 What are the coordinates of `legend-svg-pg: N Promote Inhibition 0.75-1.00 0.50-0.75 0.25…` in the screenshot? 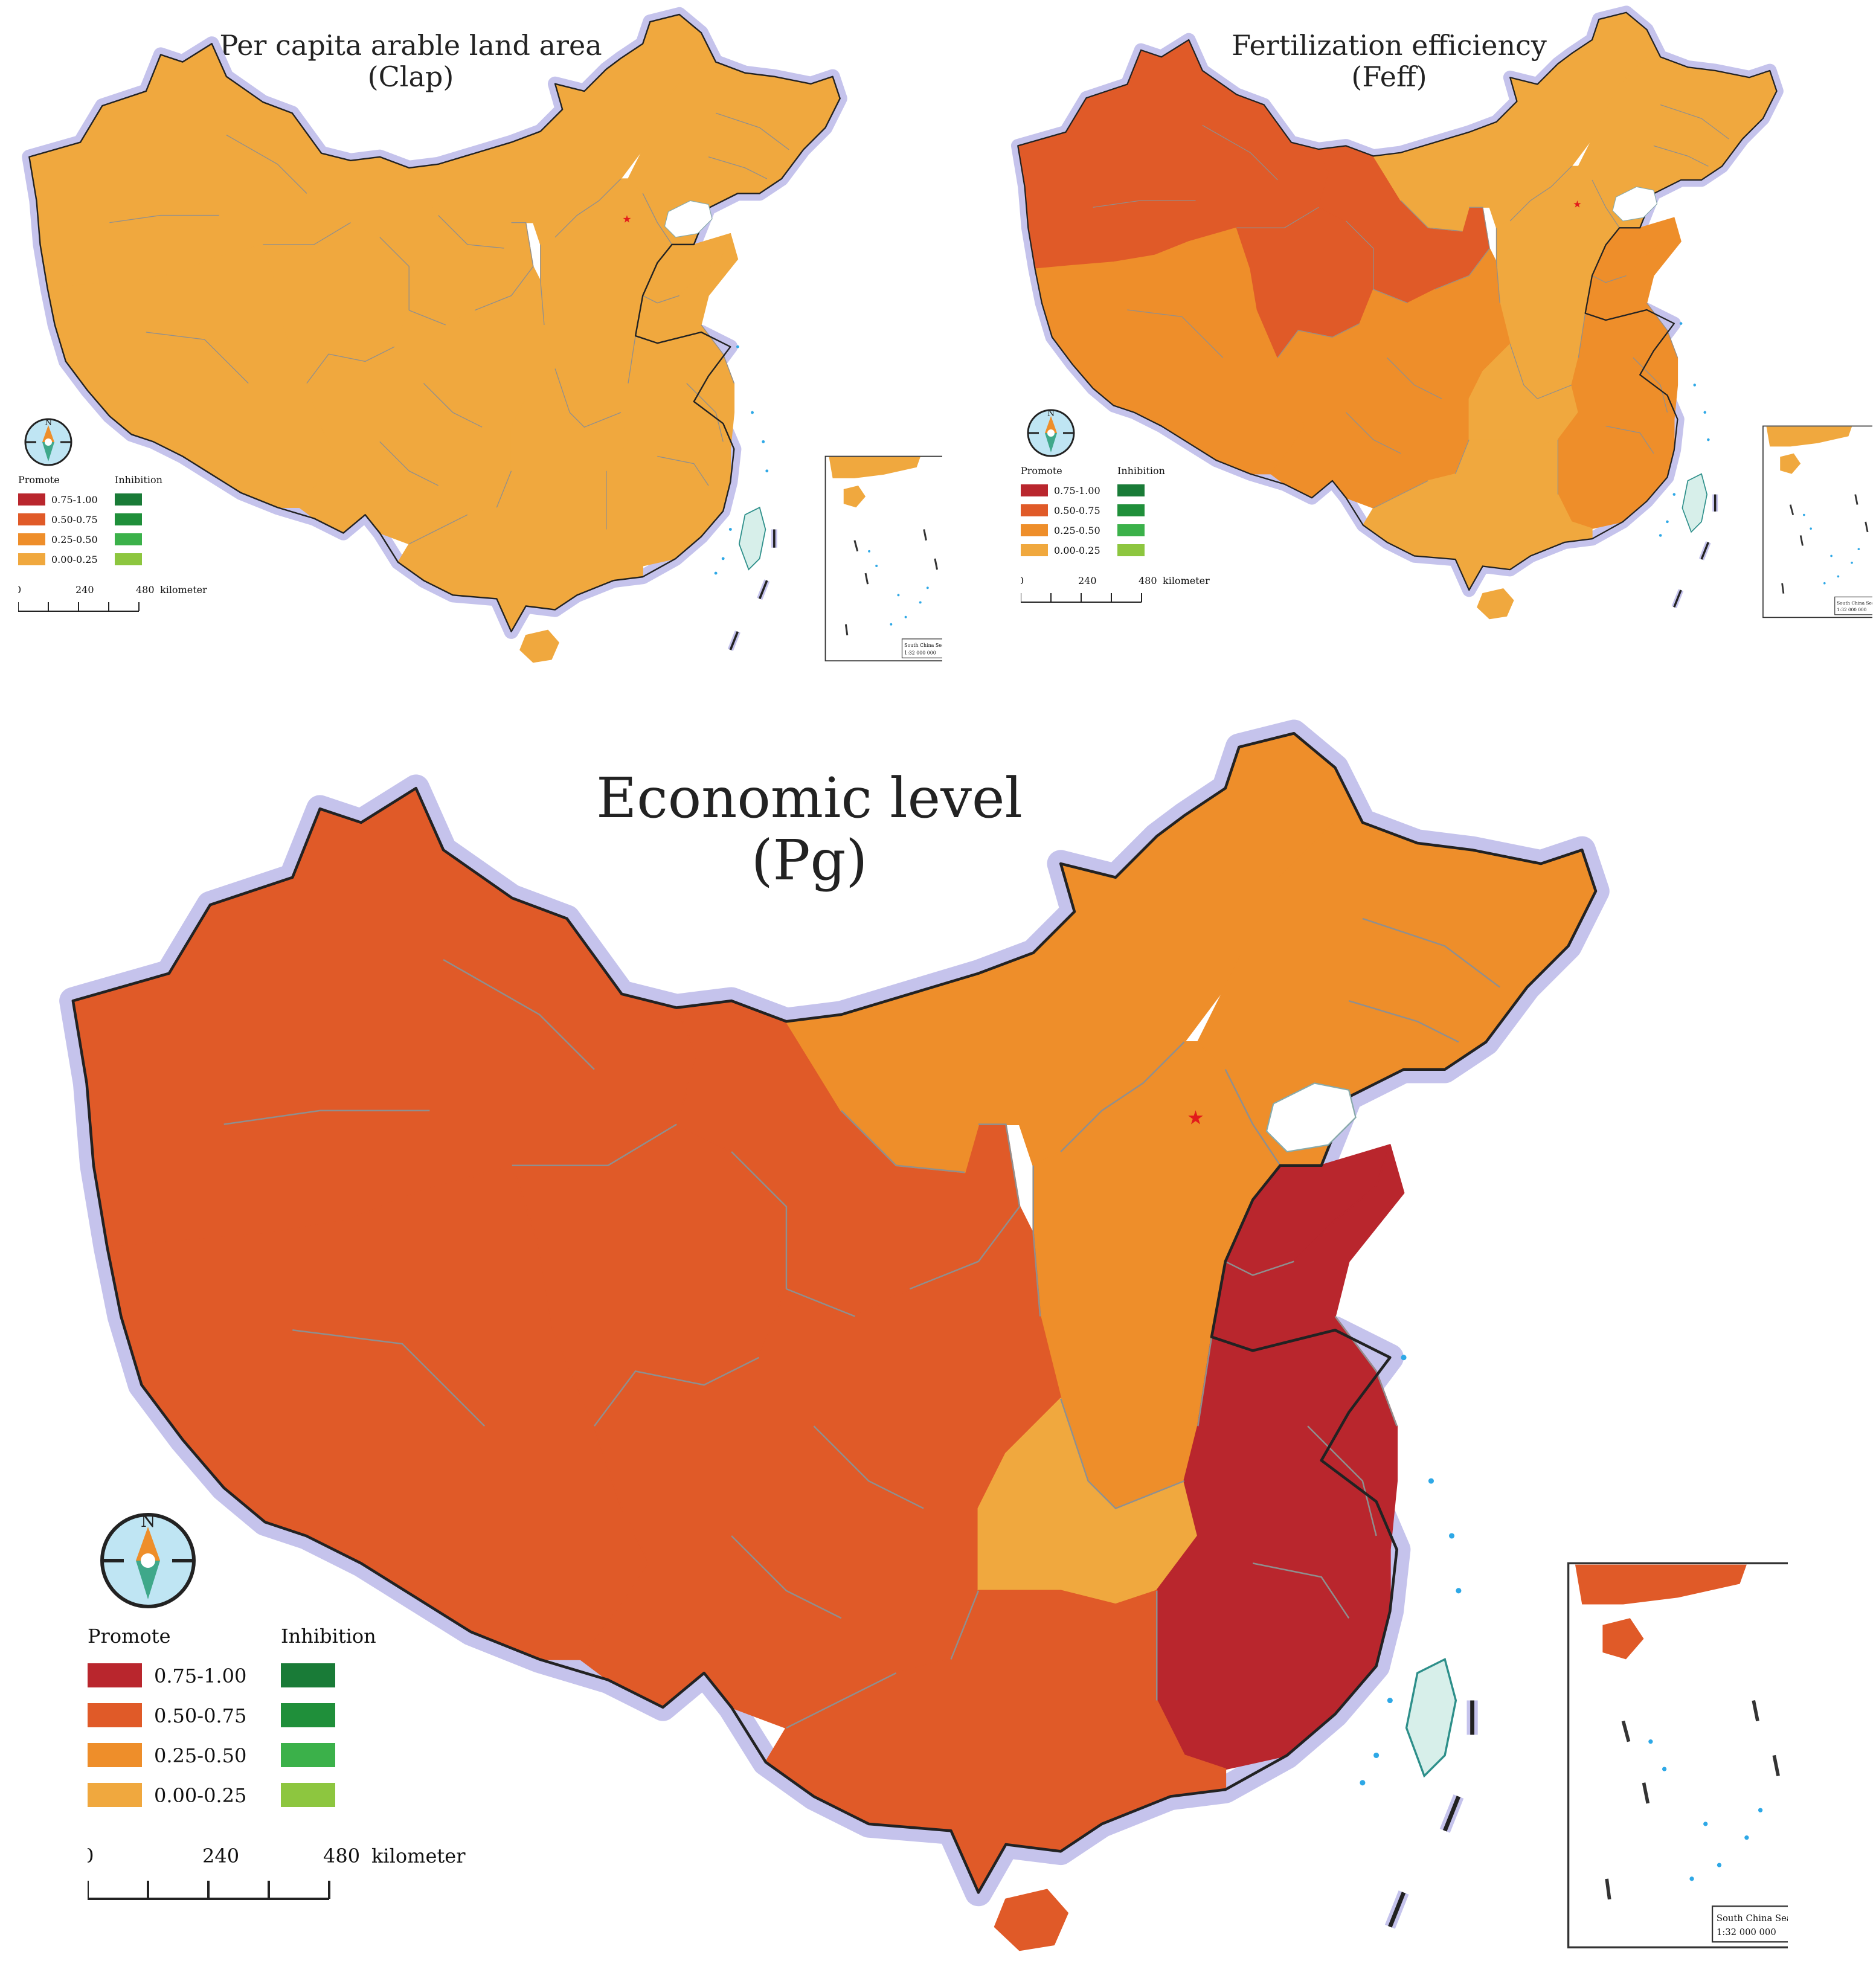 It's located at (277, 1705).